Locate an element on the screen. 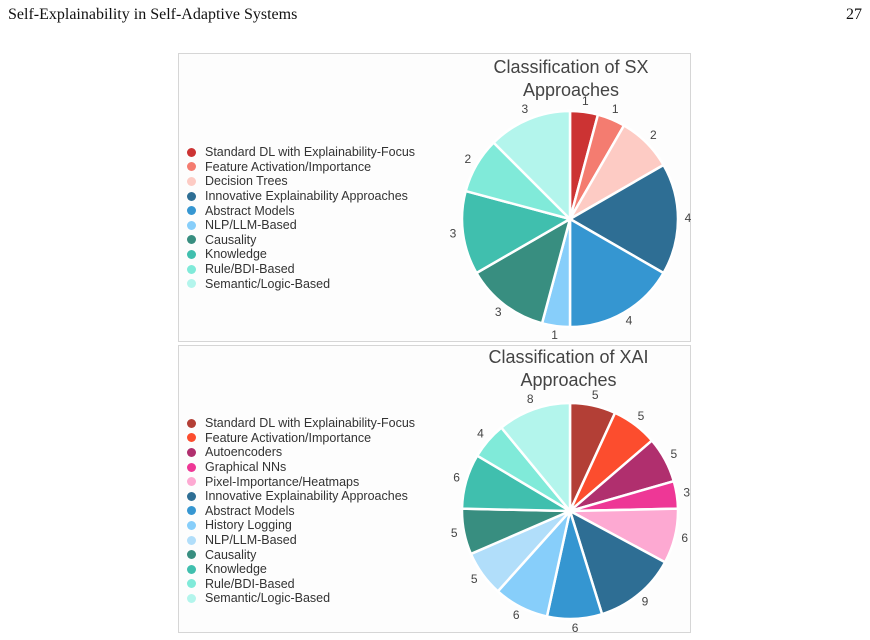  chart-title: Classification of SX Approaches is located at coordinates (571, 78).